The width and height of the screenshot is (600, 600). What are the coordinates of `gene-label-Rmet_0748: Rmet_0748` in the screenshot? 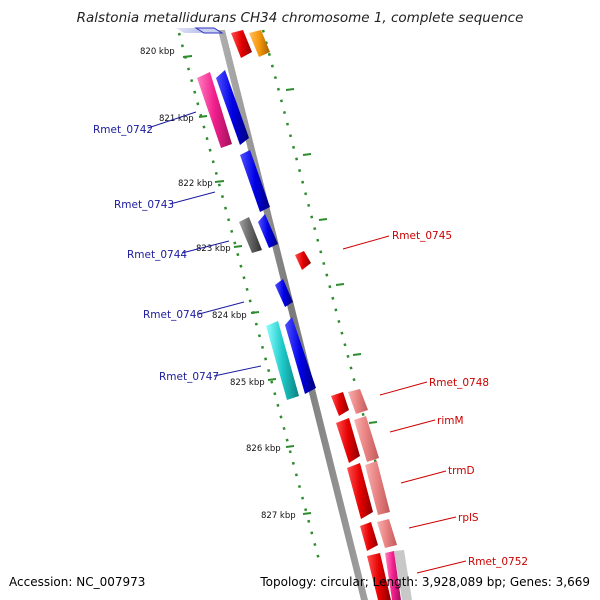 It's located at (459, 383).